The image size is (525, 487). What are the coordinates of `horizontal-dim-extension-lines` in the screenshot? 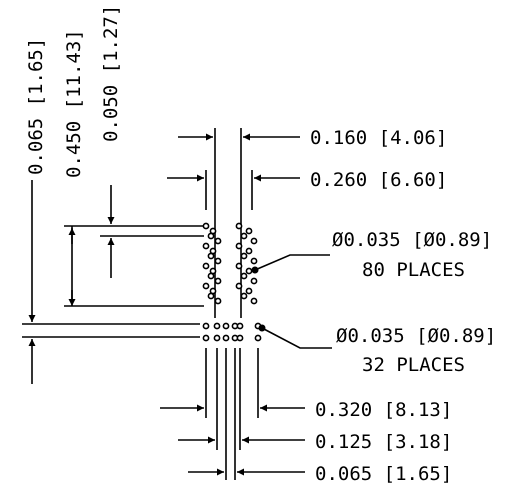 It's located at (232, 304).